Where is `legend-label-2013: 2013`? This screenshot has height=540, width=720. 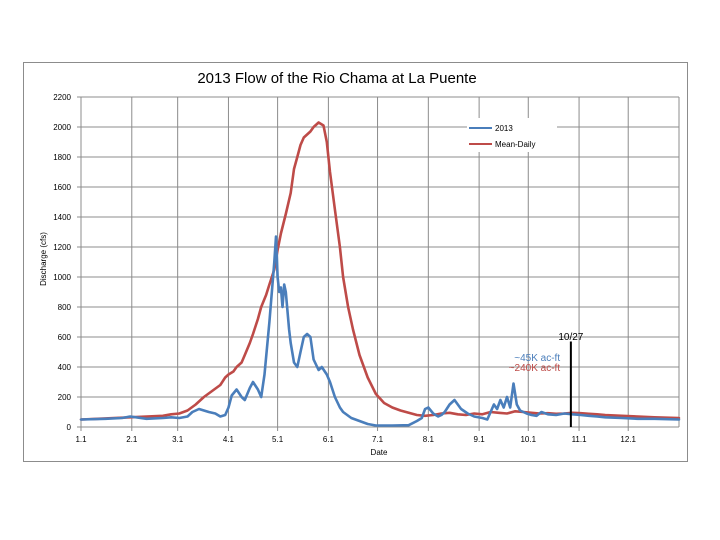 legend-label-2013: 2013 is located at coordinates (504, 128).